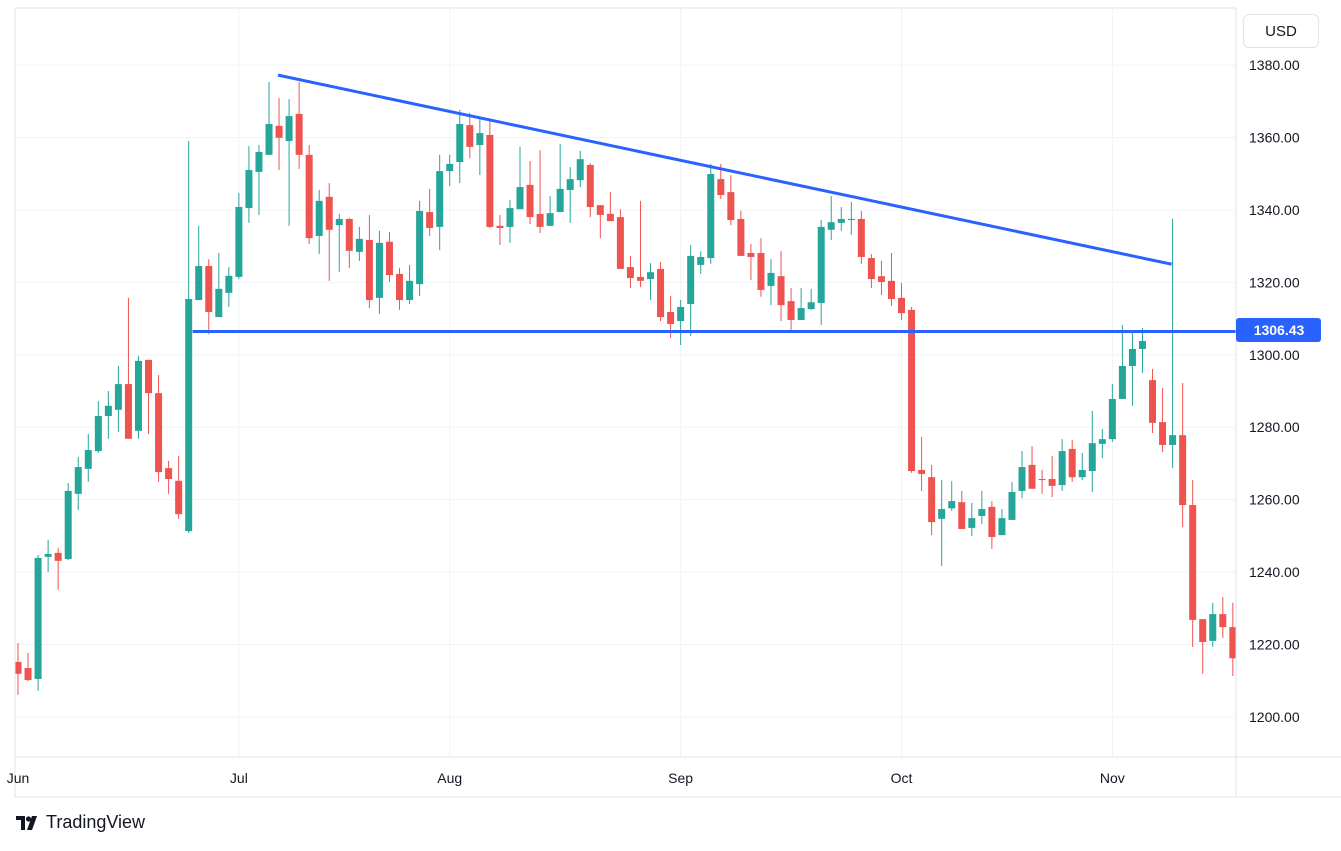 This screenshot has height=851, width=1341. I want to click on x-tick-label: Jun, so click(18, 778).